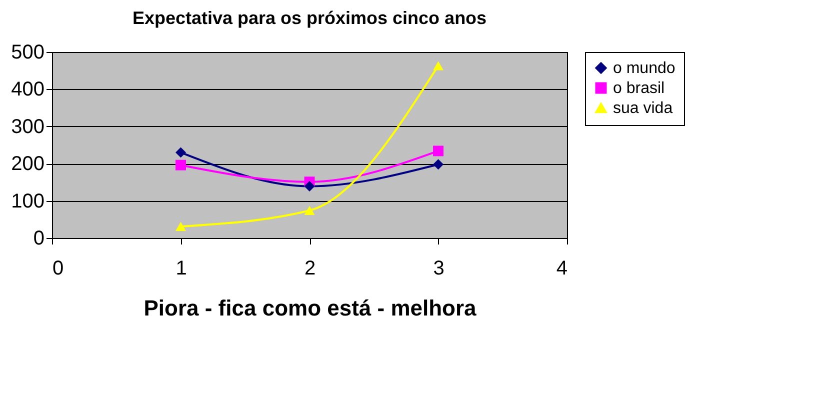 This screenshot has height=405, width=820. Describe the element at coordinates (309, 18) in the screenshot. I see `chart-title: Expectativa para os próximos cinco anos` at that location.